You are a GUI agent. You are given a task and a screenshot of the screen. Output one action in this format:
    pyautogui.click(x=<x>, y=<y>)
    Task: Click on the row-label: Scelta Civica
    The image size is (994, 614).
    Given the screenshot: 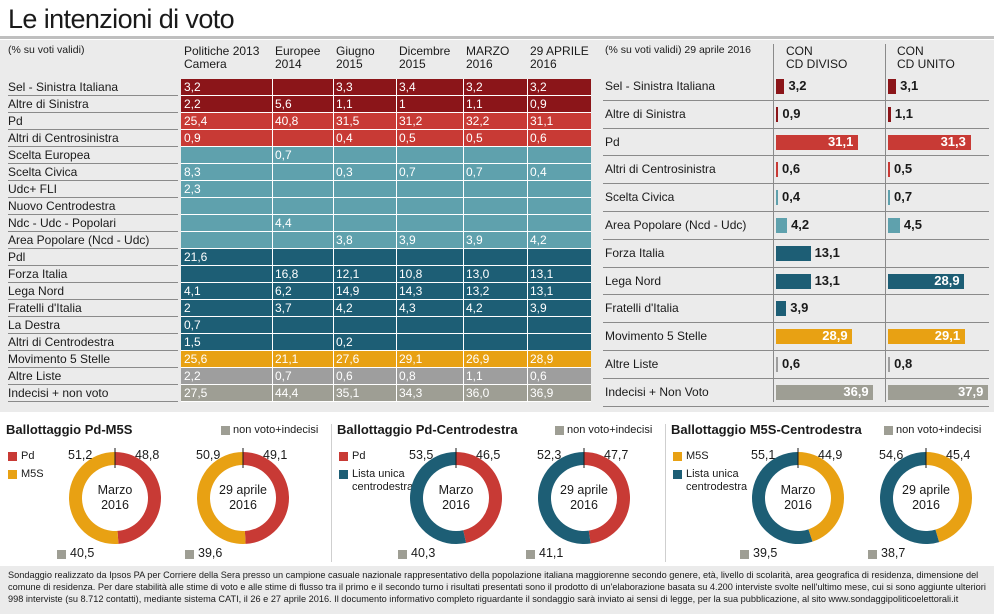 What is the action you would take?
    pyautogui.click(x=43, y=172)
    